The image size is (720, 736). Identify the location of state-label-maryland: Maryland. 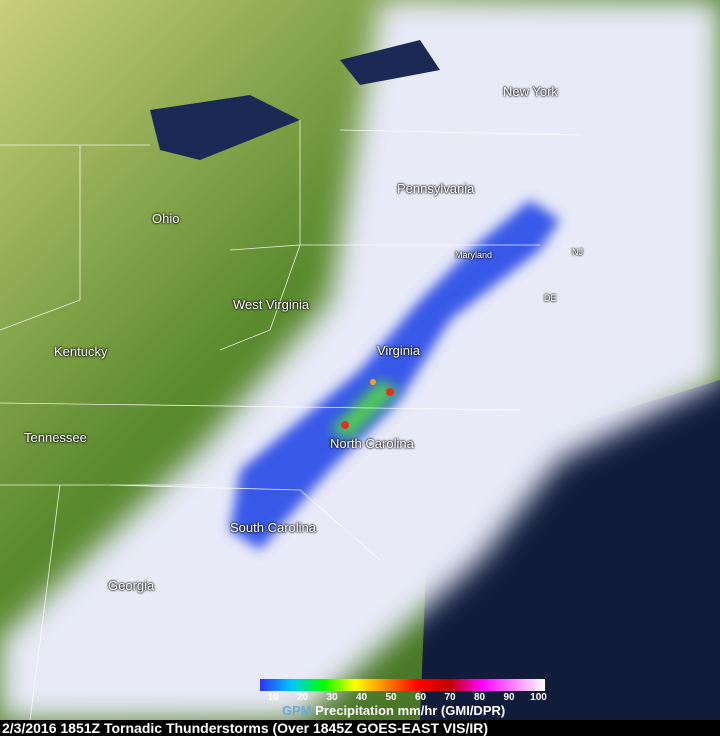
(474, 255).